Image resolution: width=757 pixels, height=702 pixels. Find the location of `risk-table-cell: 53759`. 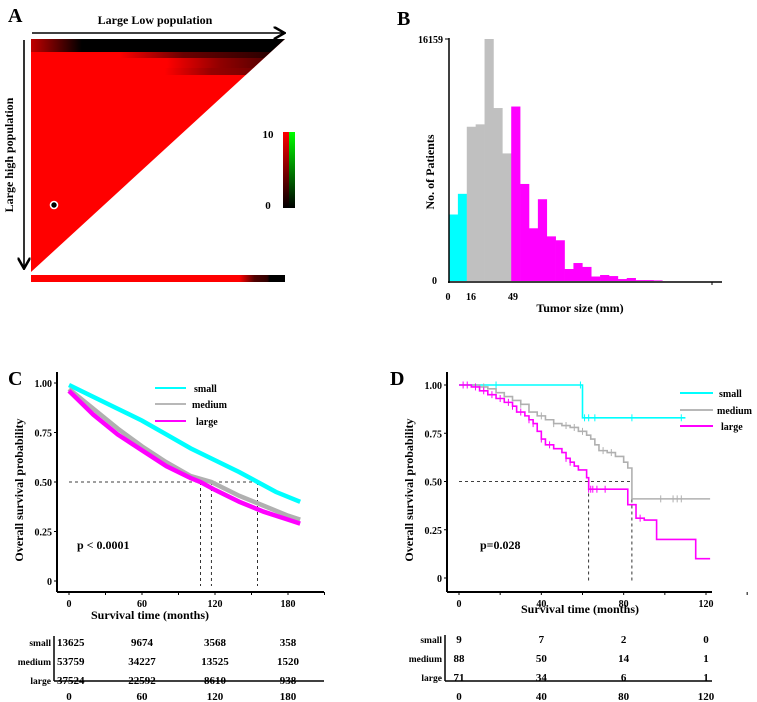

risk-table-cell: 53759 is located at coordinates (71, 662).